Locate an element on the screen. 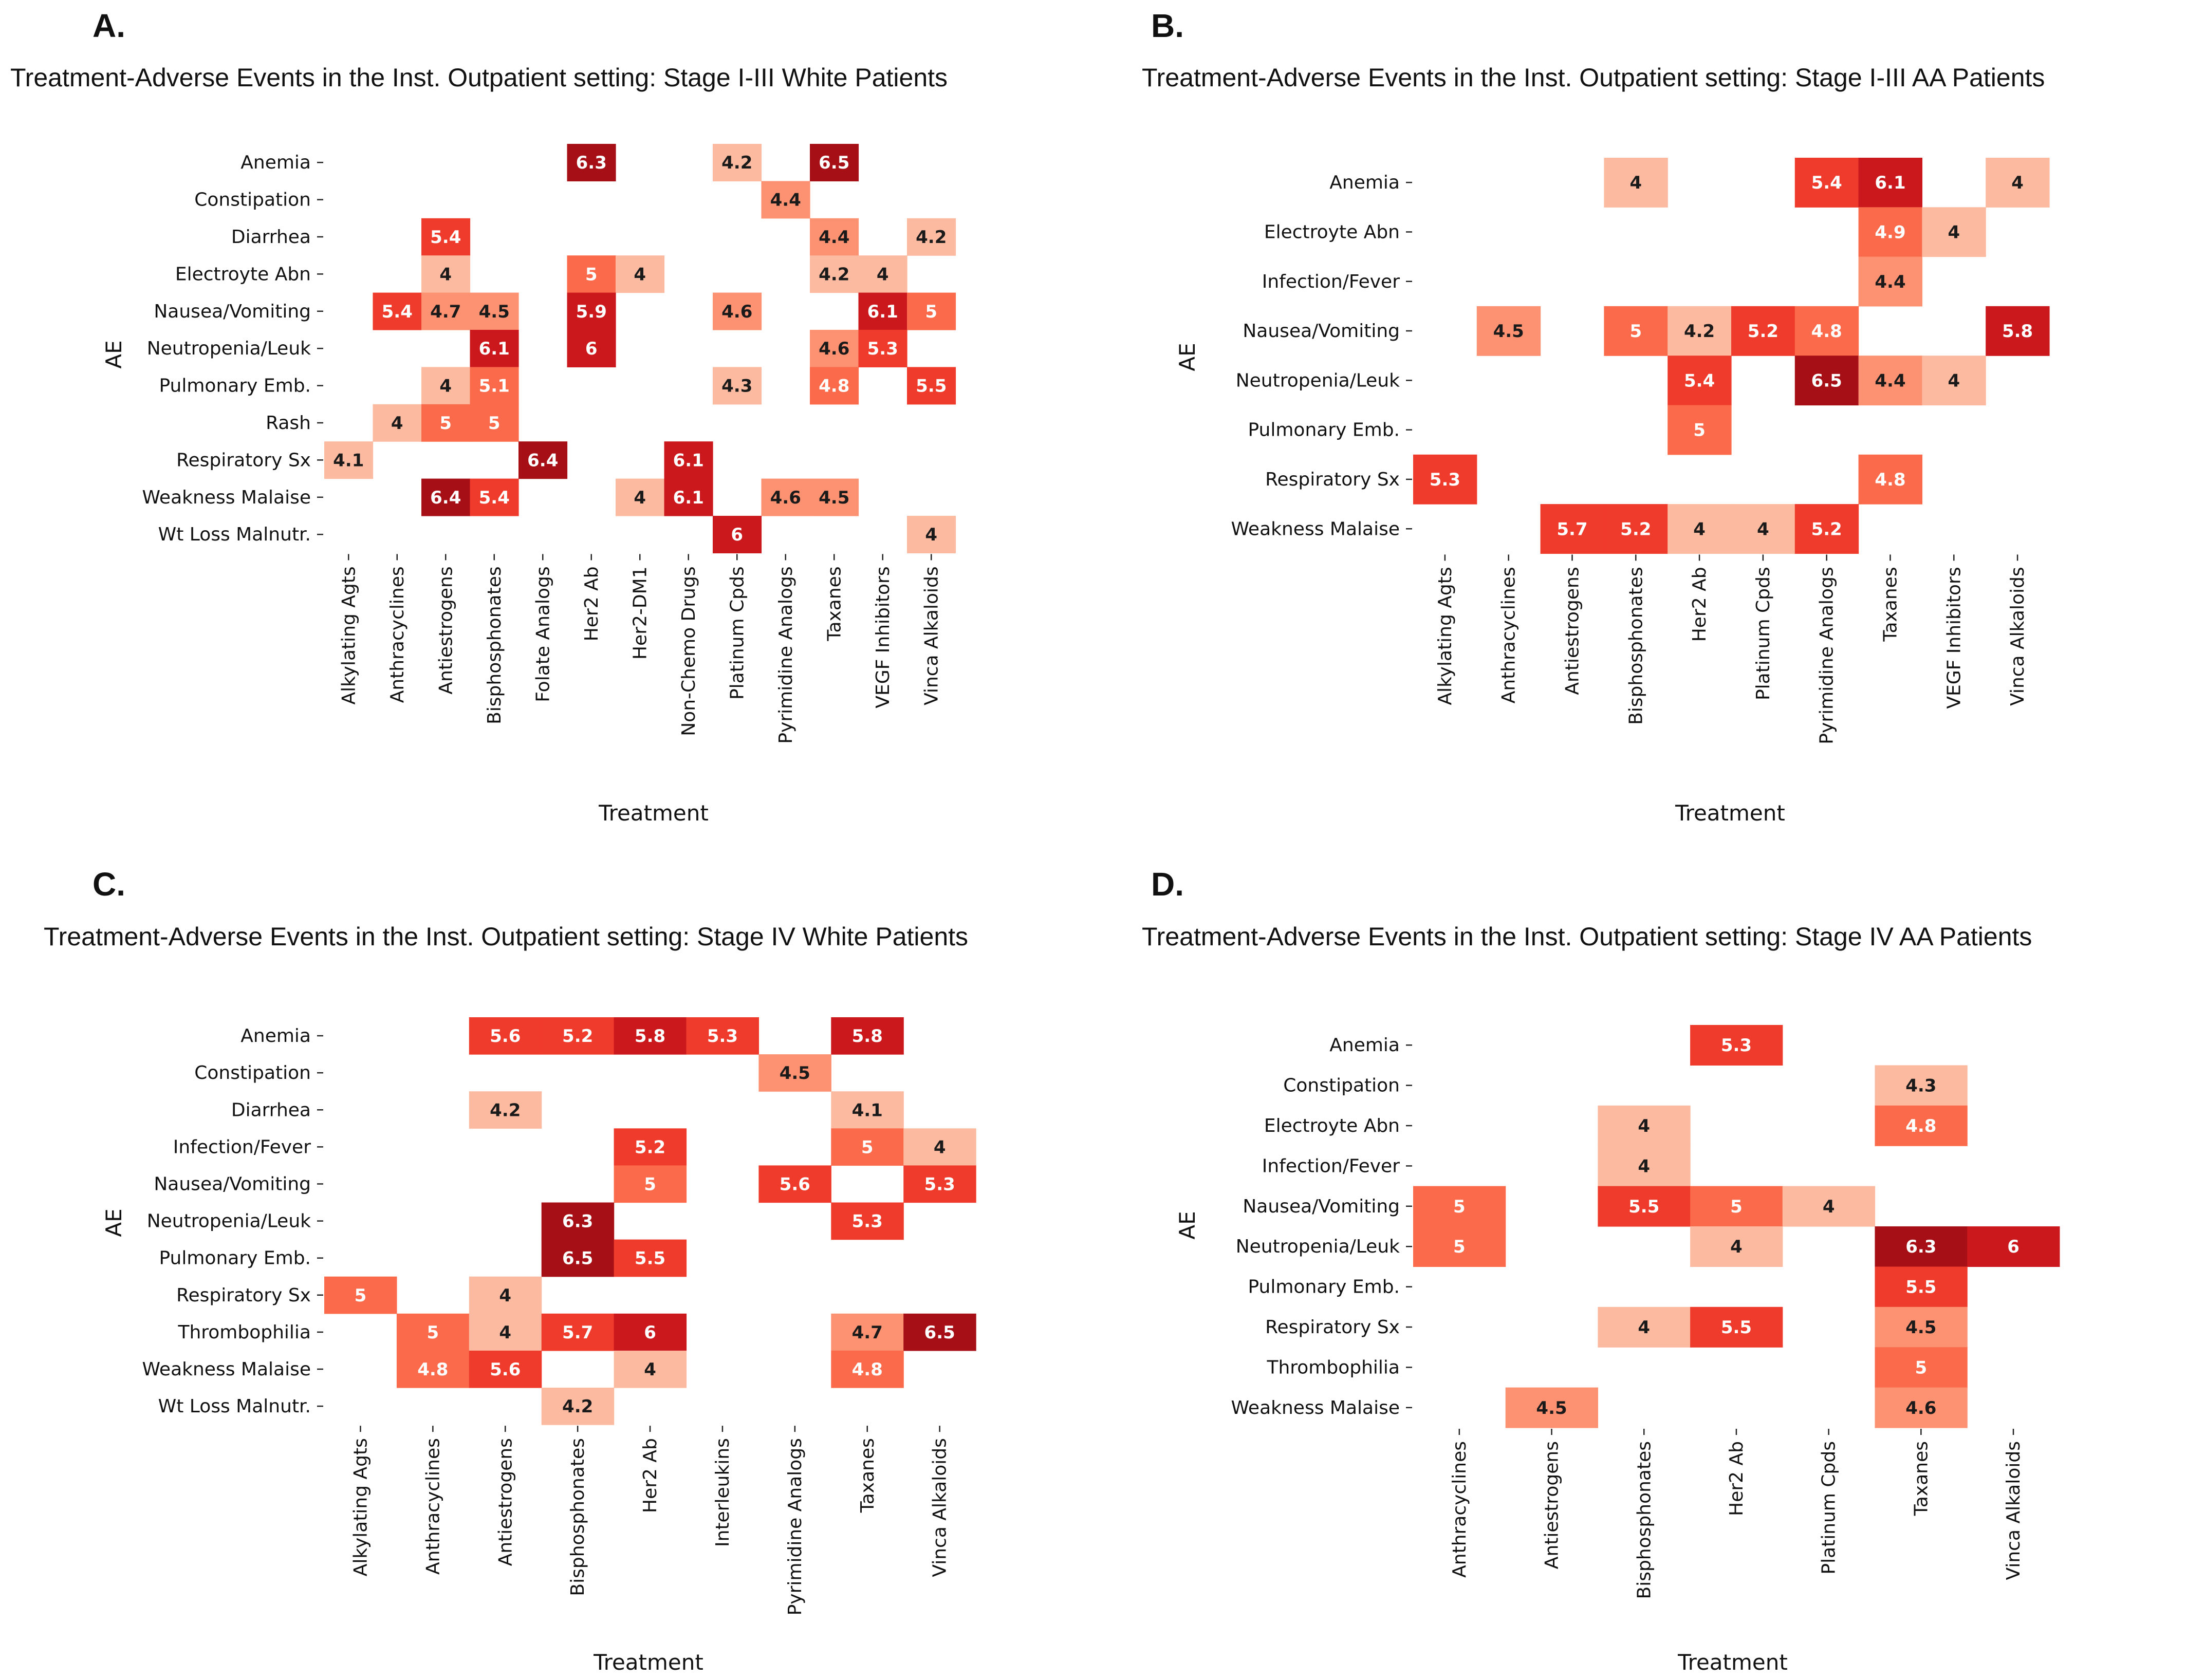  cell-value-label: 4.3 is located at coordinates (1920, 1086).